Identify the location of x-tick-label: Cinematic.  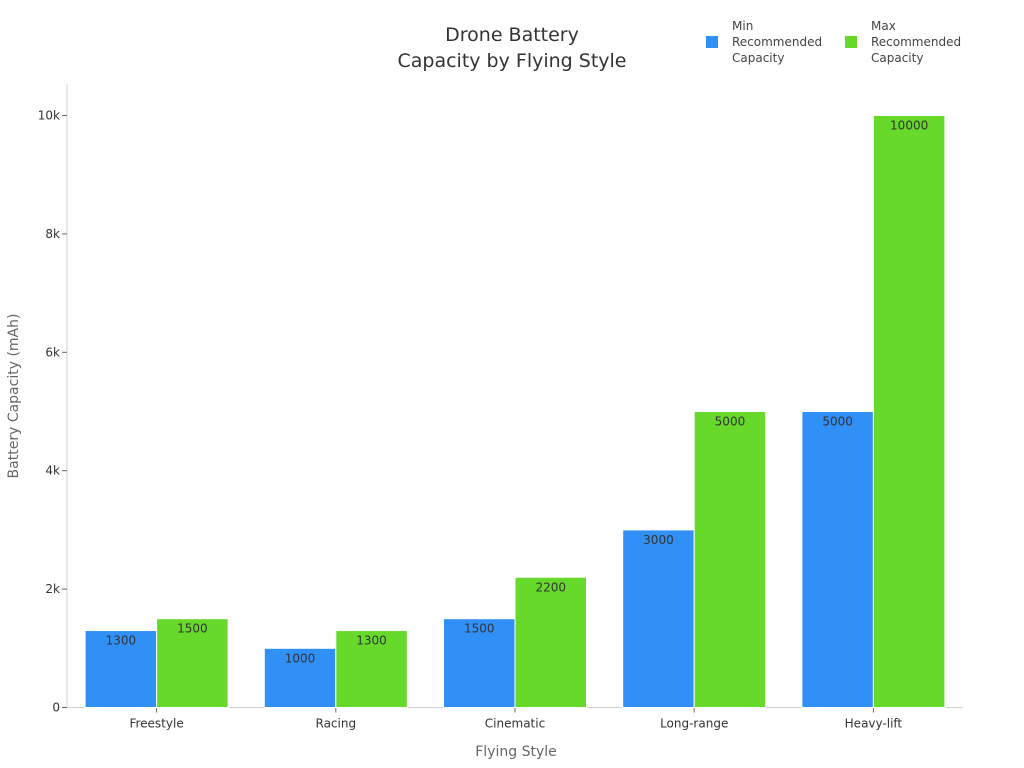
(515, 724).